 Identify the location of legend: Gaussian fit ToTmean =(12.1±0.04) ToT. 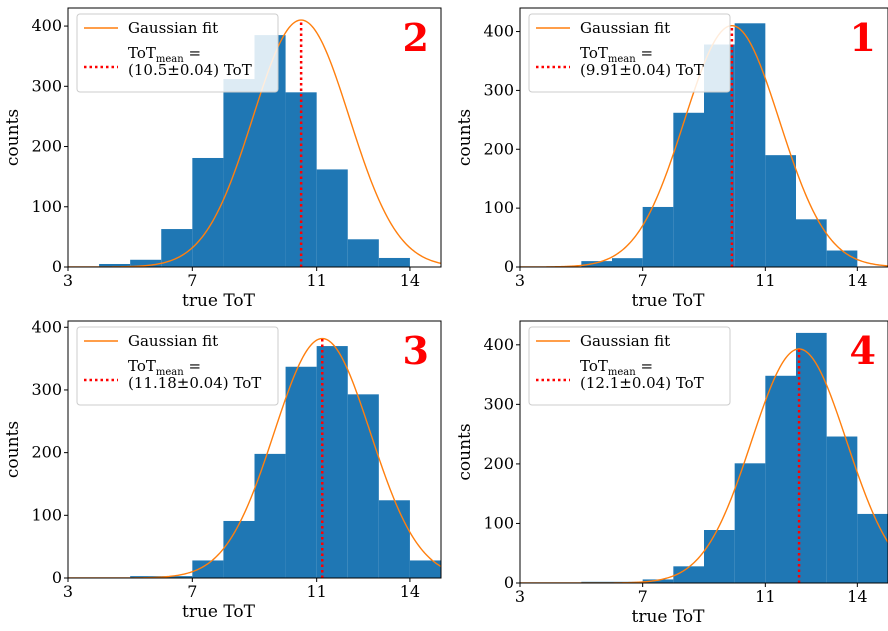
(629, 366).